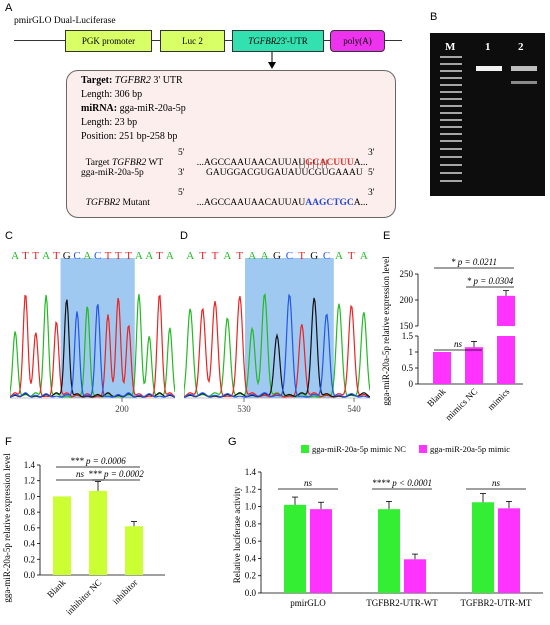 The height and width of the screenshot is (625, 550). I want to click on gel-background, so click(487, 114).